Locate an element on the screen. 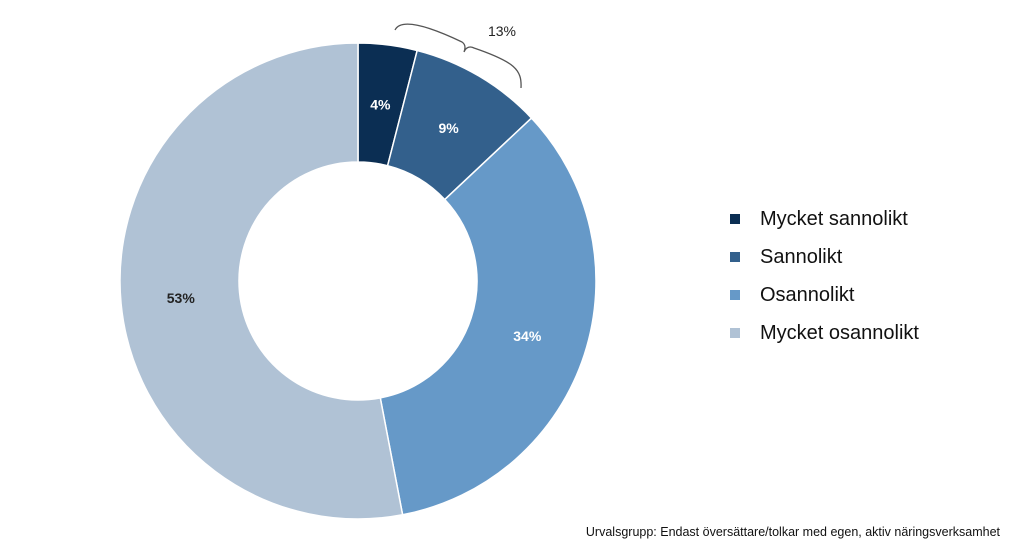  data-label: 53% is located at coordinates (181, 298).